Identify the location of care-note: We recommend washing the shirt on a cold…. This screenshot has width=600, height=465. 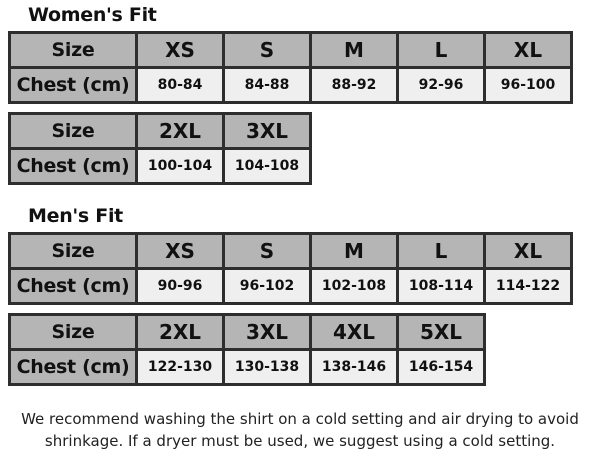
(300, 430).